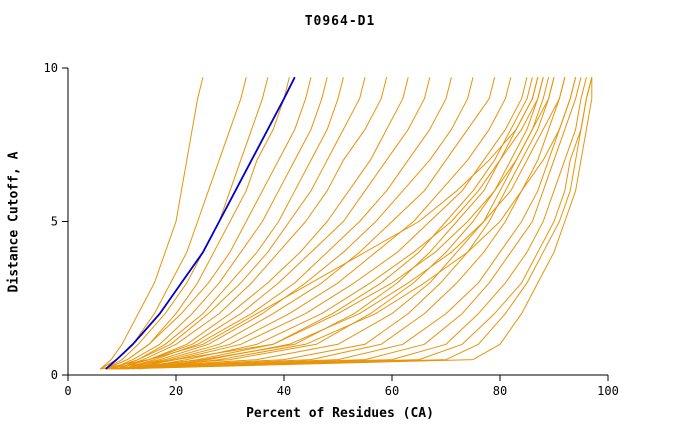  Describe the element at coordinates (340, 21) in the screenshot. I see `plot-title: T0964-D1` at that location.